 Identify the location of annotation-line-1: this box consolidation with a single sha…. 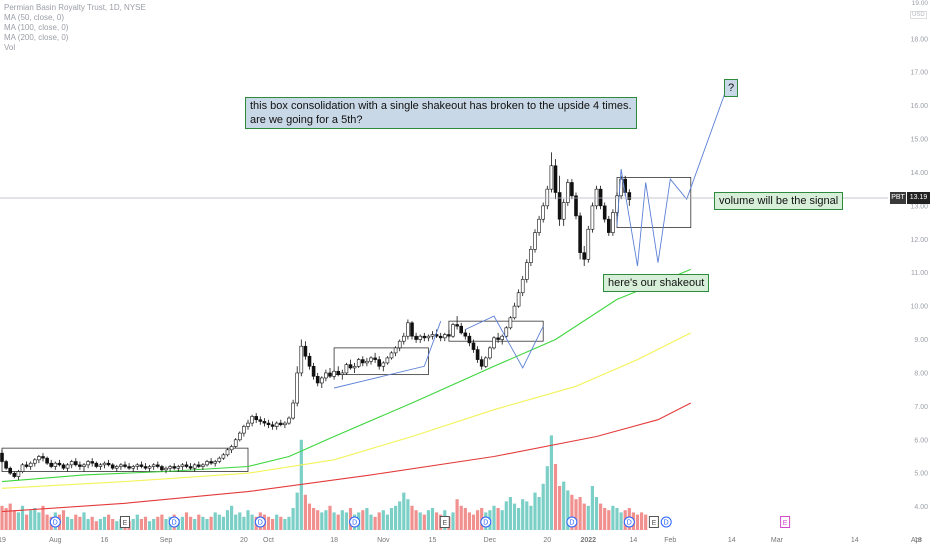
(441, 106).